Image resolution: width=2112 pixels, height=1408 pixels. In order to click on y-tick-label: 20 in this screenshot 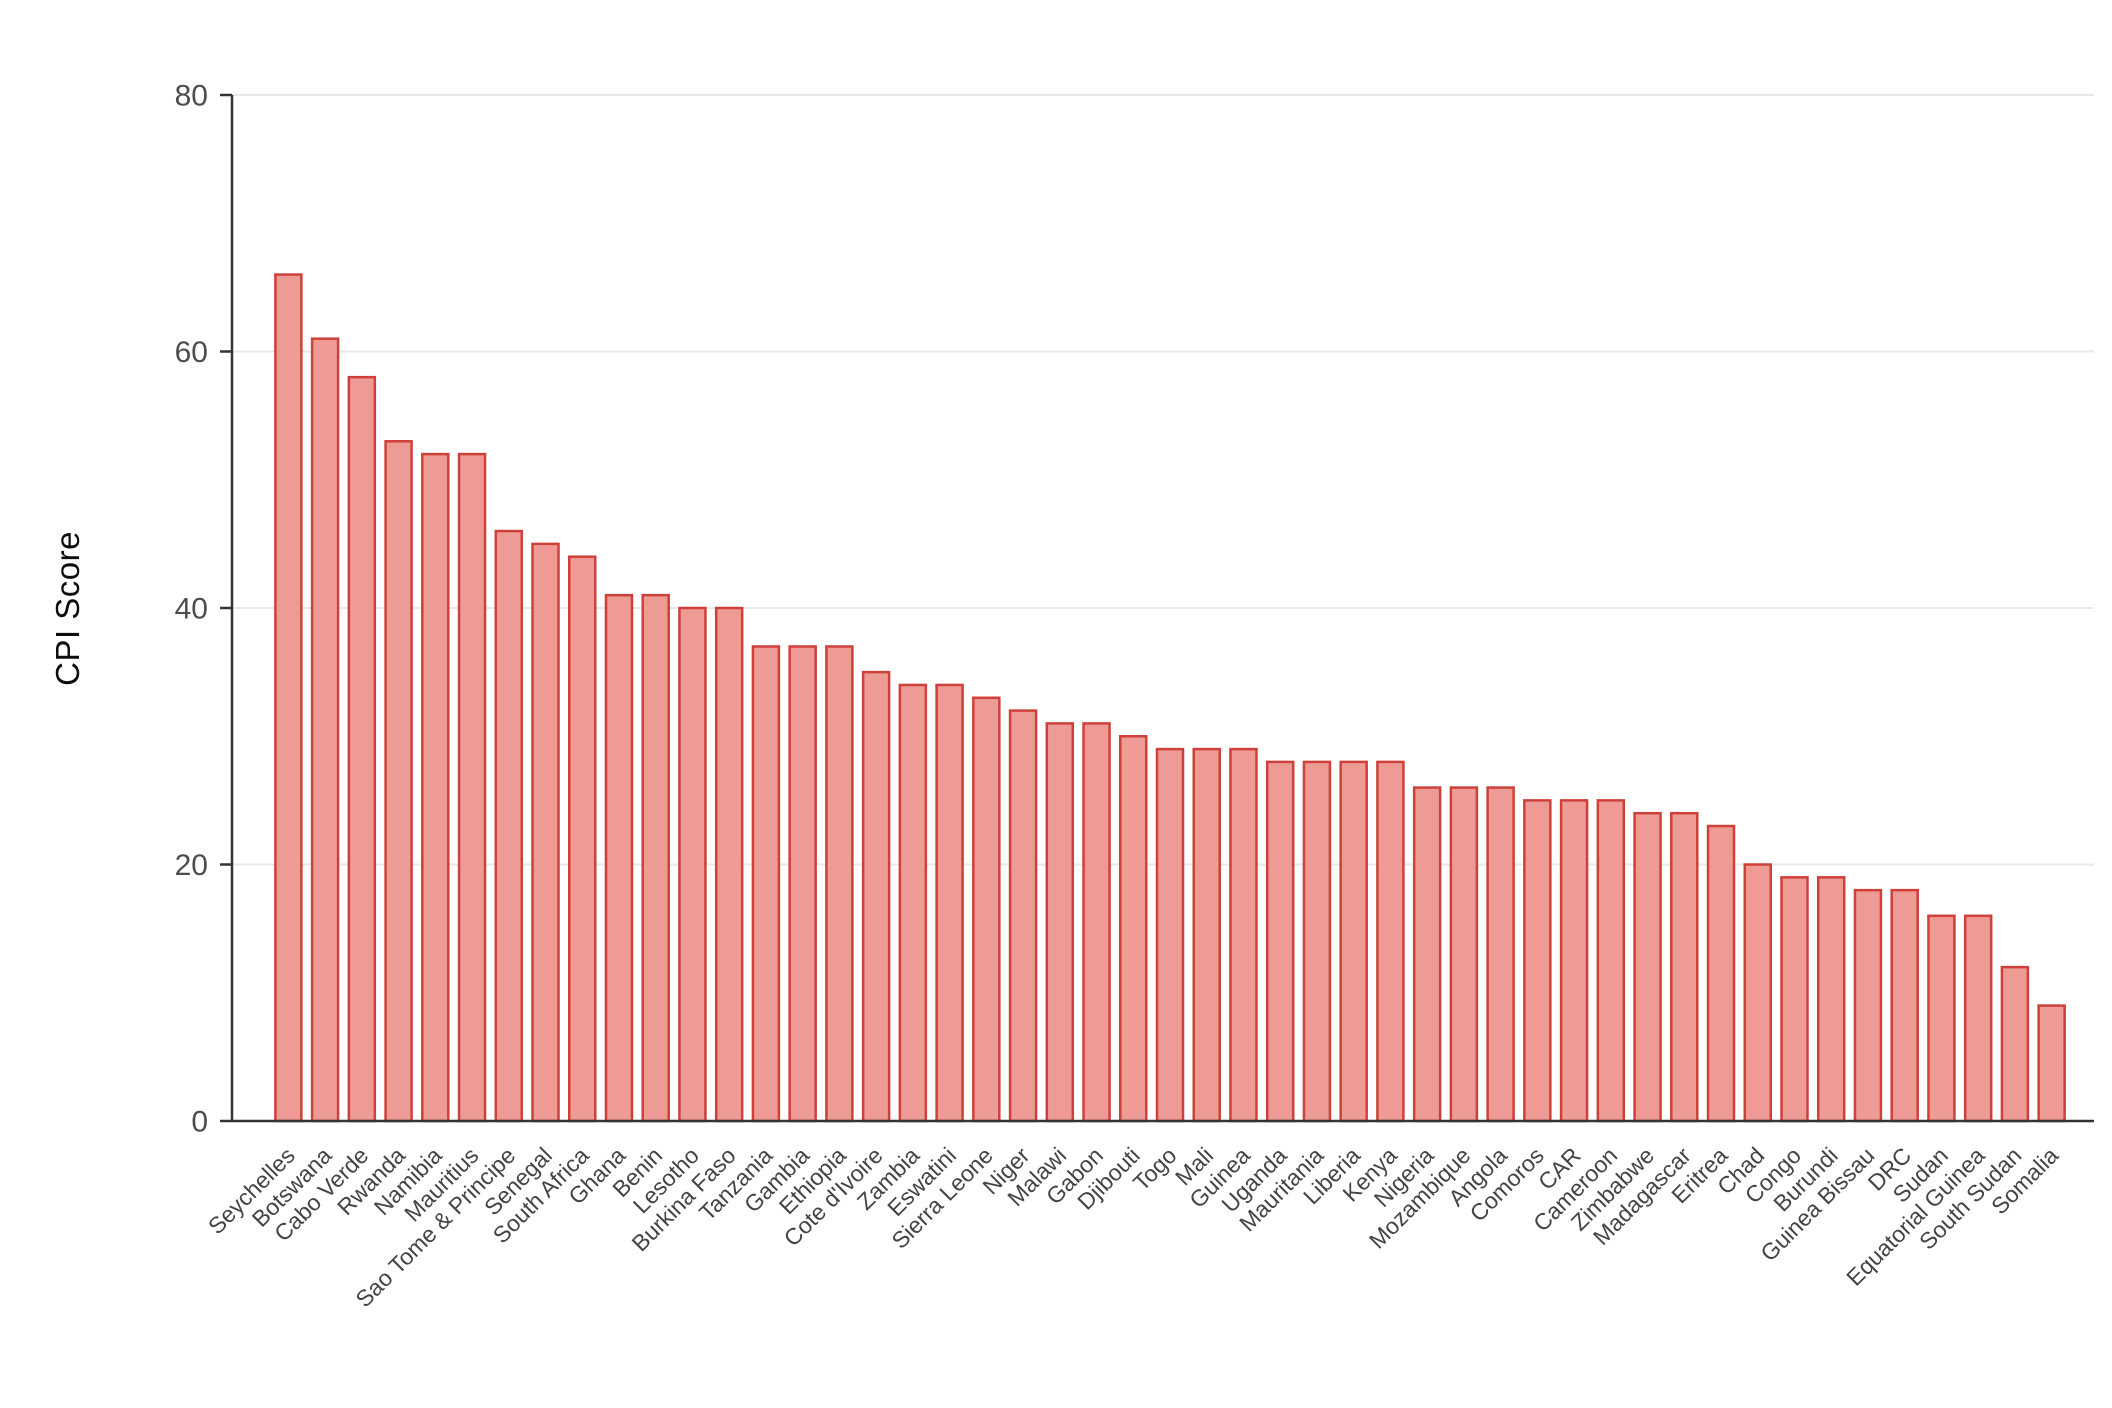, I will do `click(191, 865)`.